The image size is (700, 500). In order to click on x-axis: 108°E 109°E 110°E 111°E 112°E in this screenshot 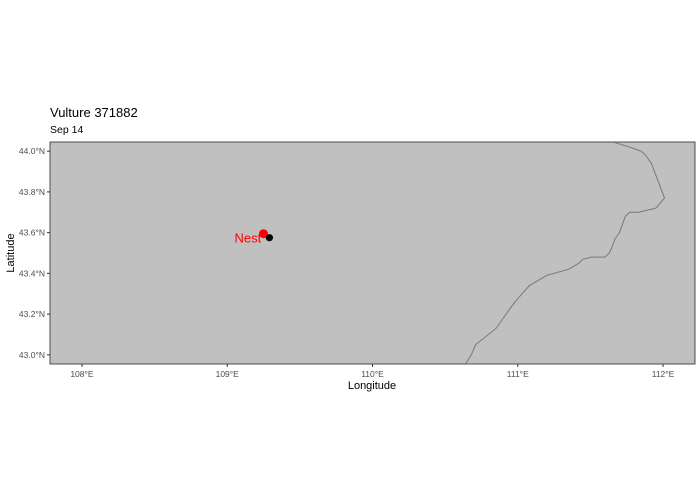, I will do `click(372, 371)`.